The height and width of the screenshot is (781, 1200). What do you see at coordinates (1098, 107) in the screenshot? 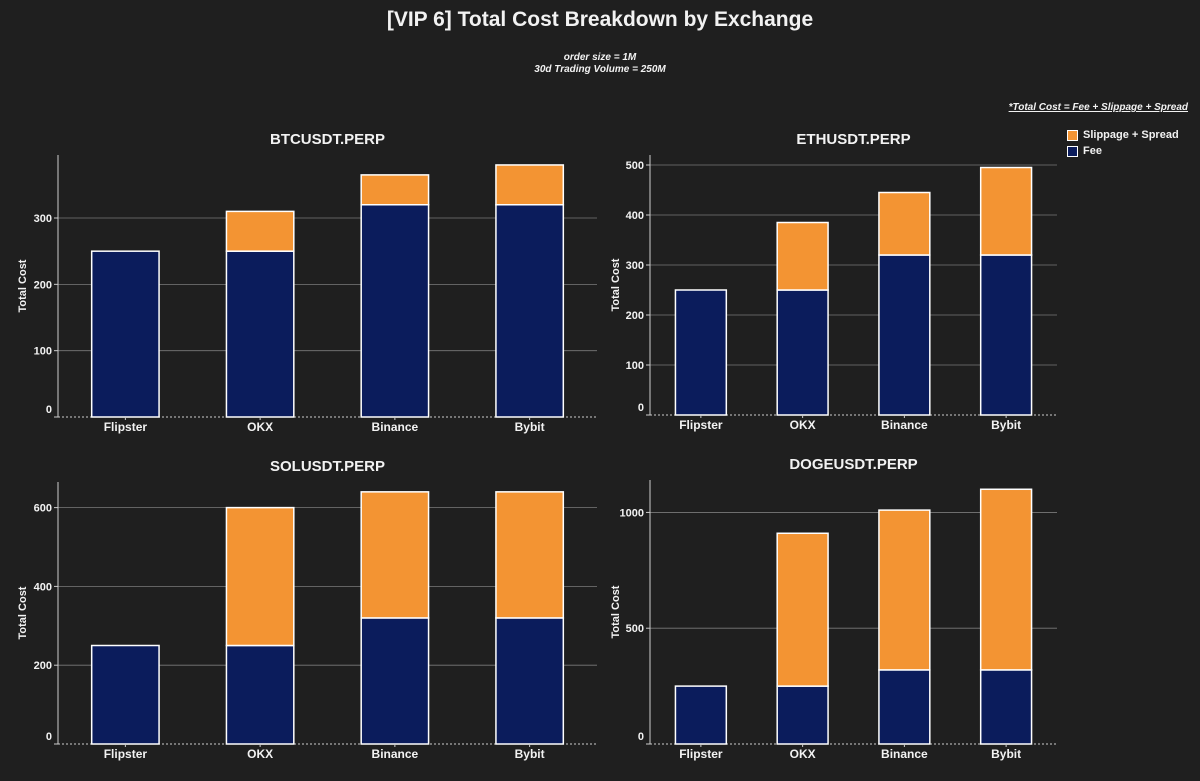
I see `total-cost-note: *Total Cost = Fee + Slippage + Spread` at bounding box center [1098, 107].